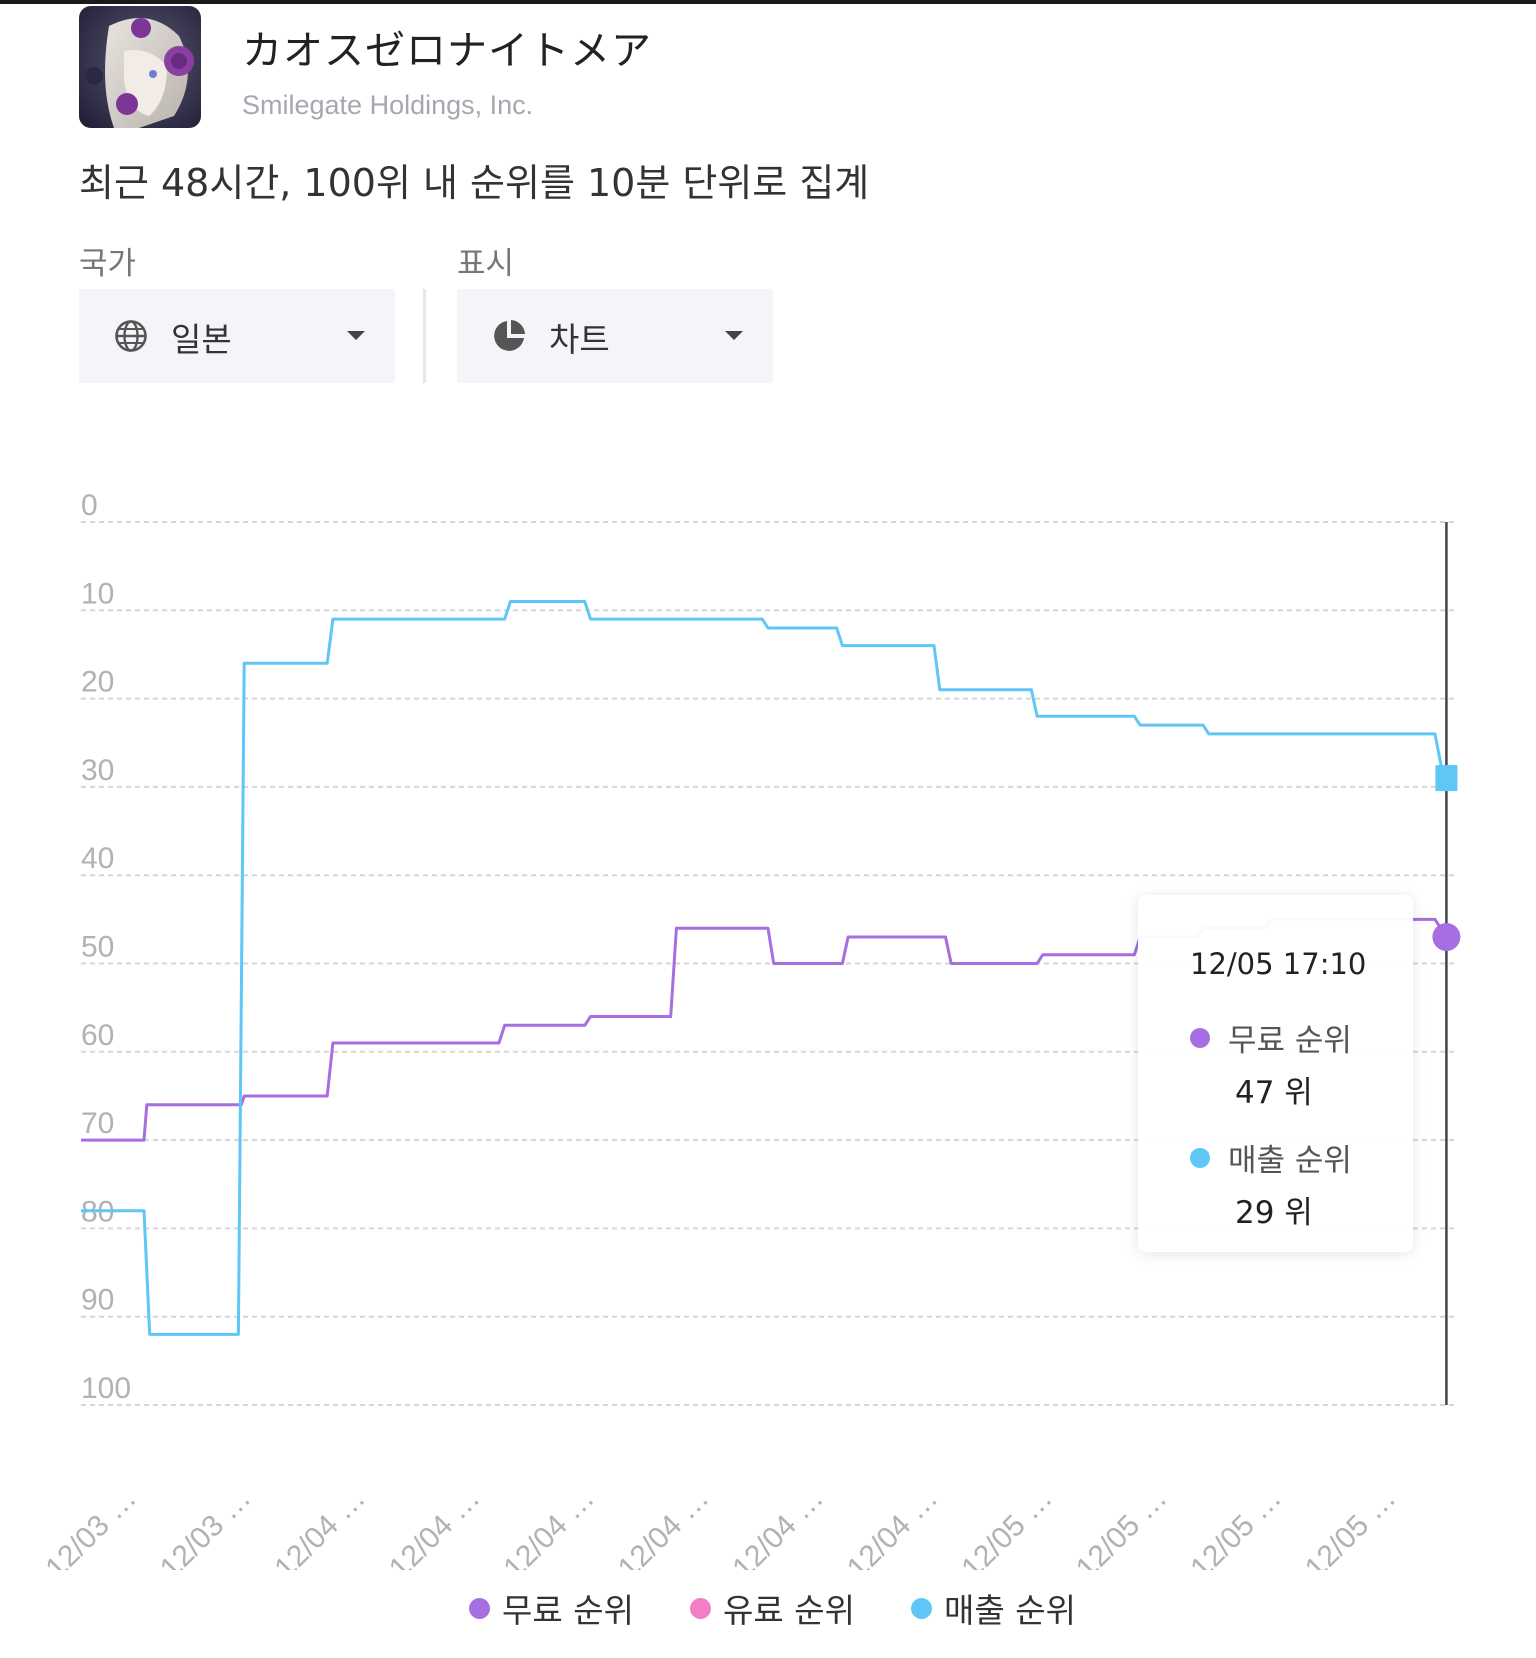  I want to click on display-dropdown: 차트, so click(615, 336).